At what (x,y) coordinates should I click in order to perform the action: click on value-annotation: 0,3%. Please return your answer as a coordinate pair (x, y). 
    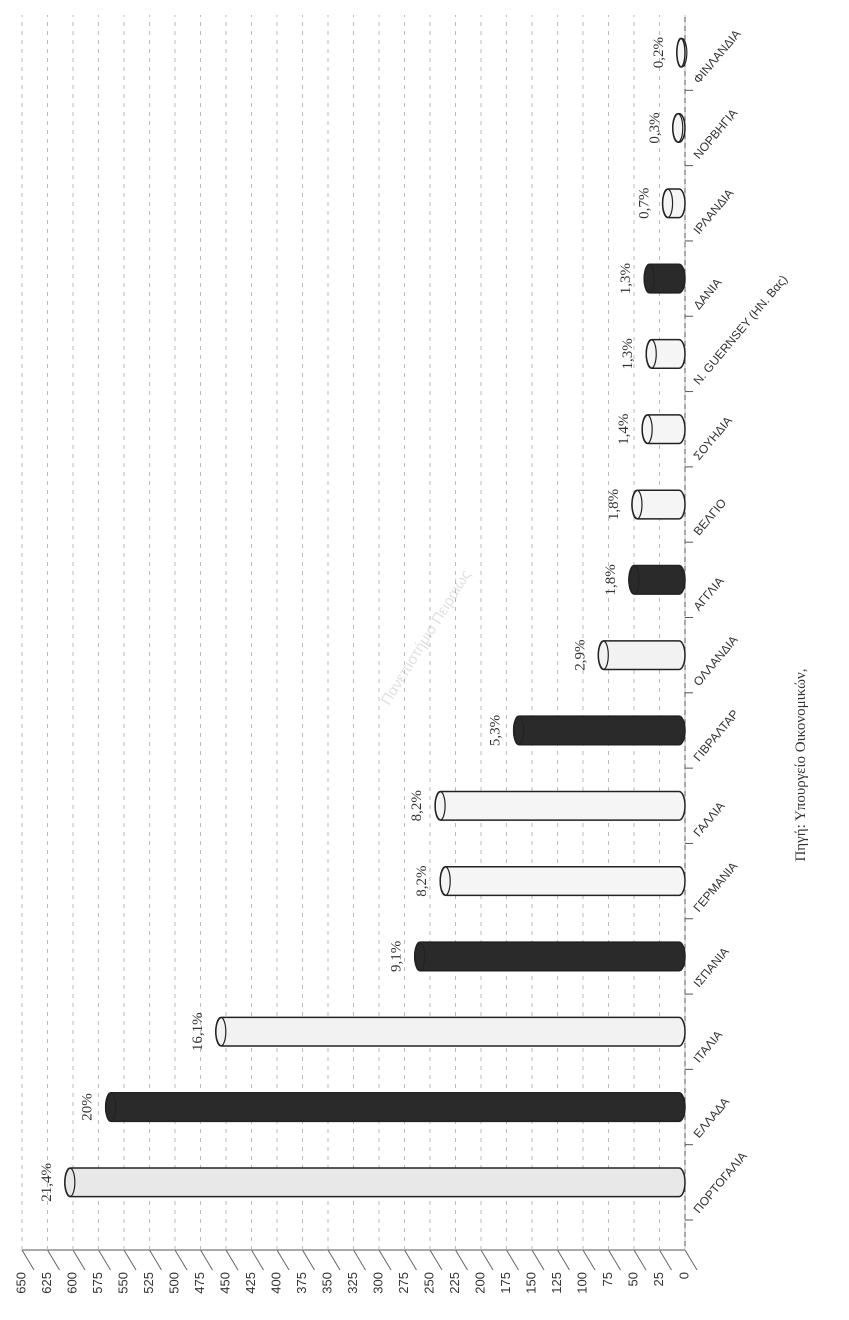
    Looking at the image, I should click on (655, 127).